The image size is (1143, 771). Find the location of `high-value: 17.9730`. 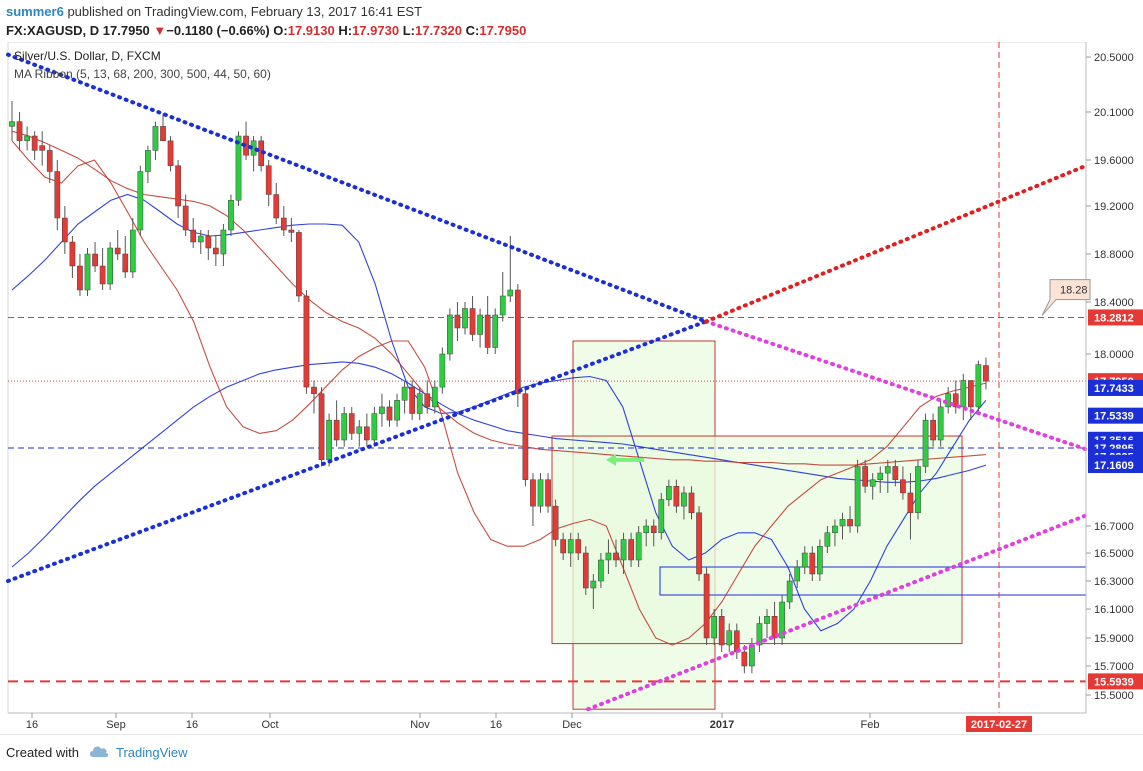

high-value: 17.9730 is located at coordinates (376, 30).